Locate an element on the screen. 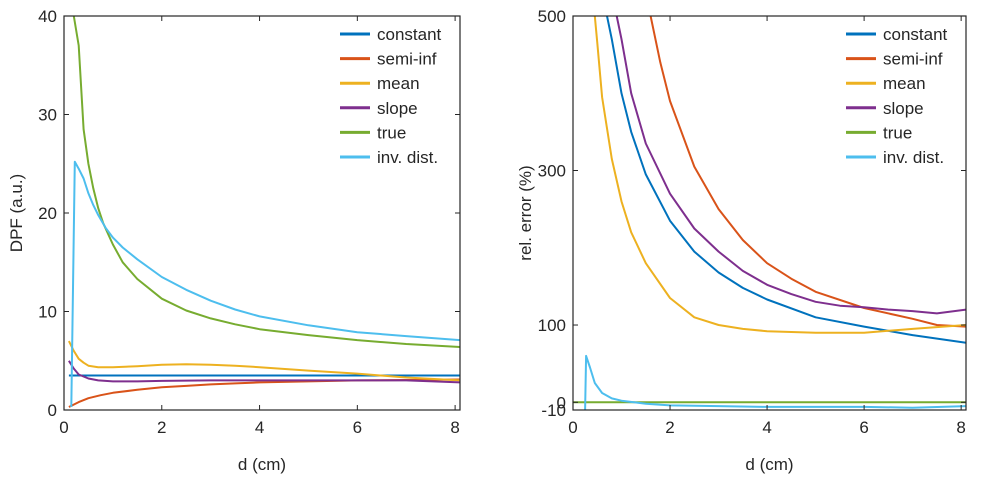  y-tick-label: -10 is located at coordinates (553, 410).